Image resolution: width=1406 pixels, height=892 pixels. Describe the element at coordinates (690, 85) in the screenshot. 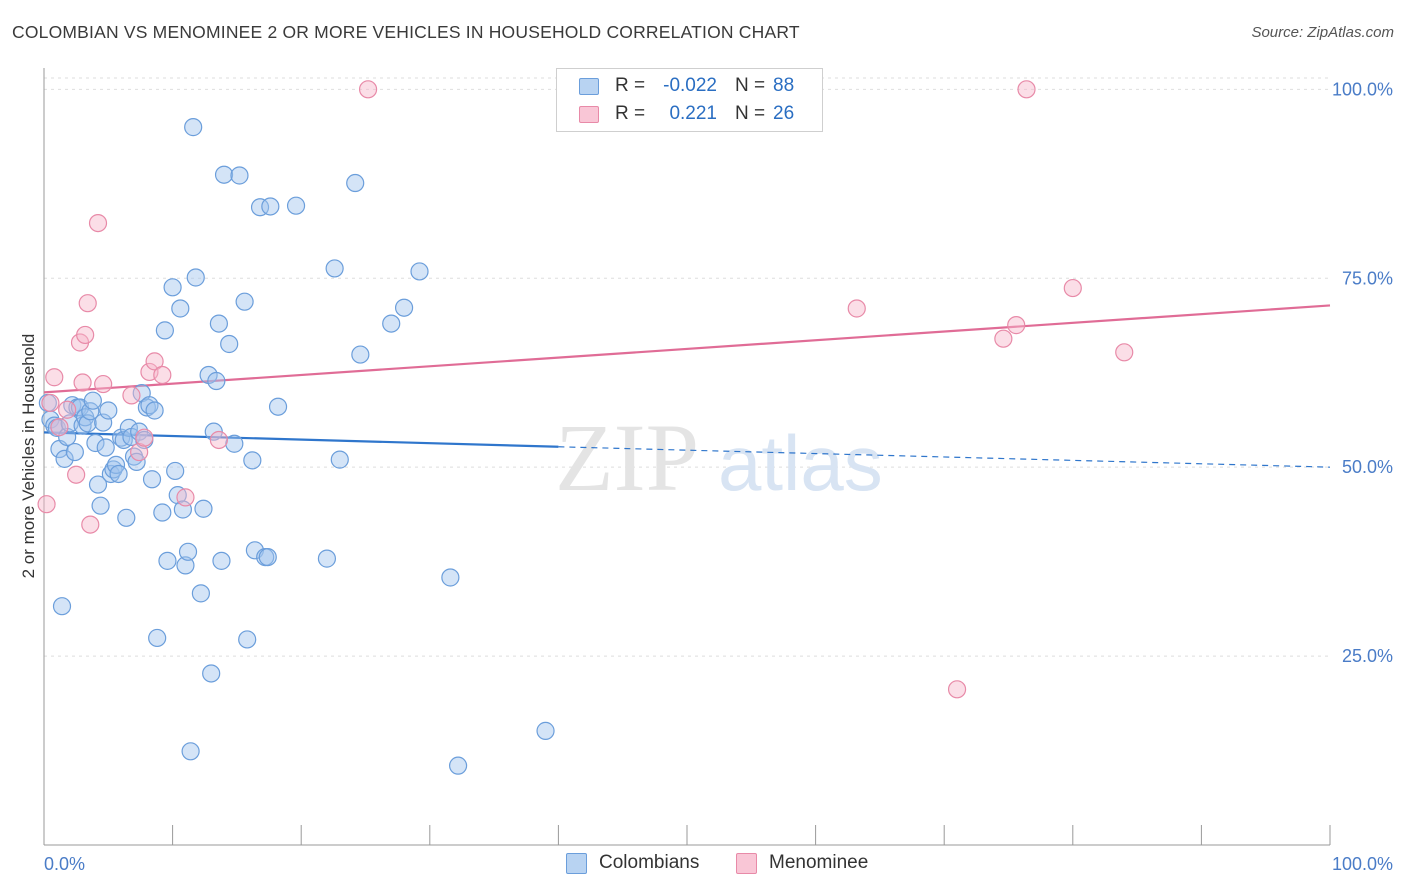

I see `legend-r-value: -0.022` at that location.